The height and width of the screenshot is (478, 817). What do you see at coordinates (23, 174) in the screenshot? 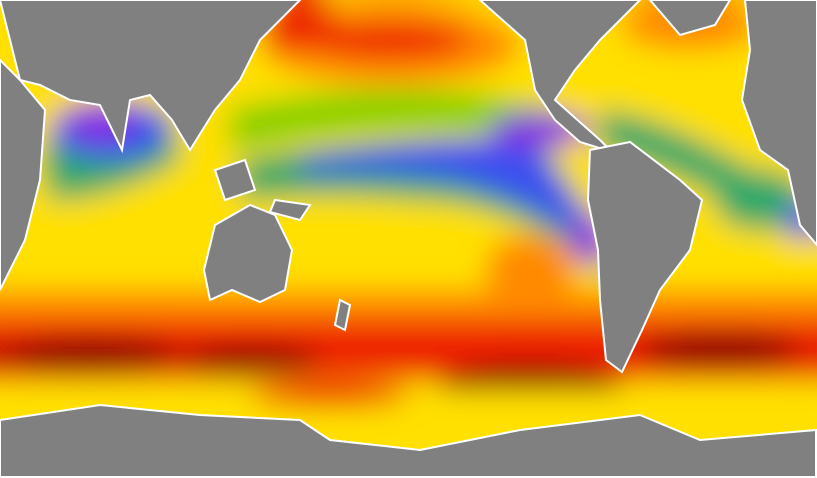
I see `africa-west` at bounding box center [23, 174].